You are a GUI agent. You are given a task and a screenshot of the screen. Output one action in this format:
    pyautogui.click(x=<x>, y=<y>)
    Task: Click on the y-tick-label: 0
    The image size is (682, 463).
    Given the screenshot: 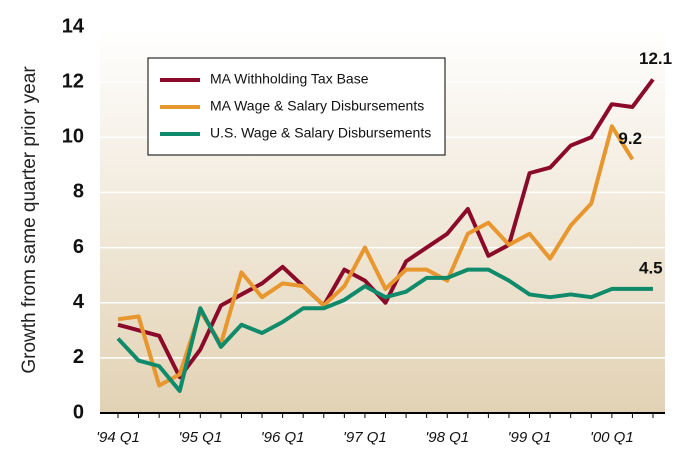 What is the action you would take?
    pyautogui.click(x=78, y=412)
    